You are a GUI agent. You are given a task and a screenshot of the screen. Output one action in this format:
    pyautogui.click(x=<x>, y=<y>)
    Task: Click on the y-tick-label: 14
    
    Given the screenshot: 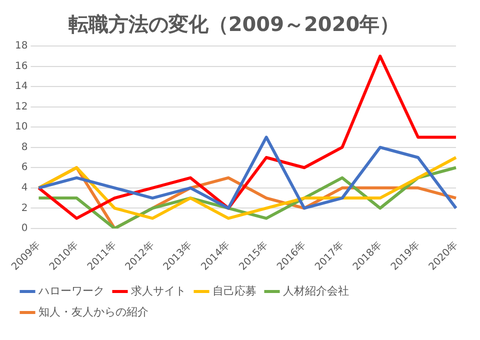 What is the action you would take?
    pyautogui.click(x=21, y=86)
    